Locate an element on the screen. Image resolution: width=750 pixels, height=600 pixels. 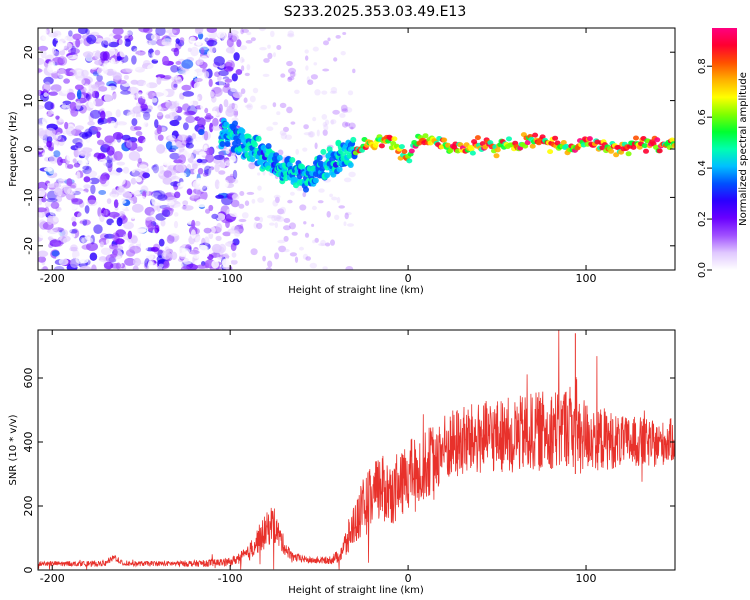
colorbar-ticks: 0.0 0.2 0.4 0.6 0.8 is located at coordinates (704, 168).